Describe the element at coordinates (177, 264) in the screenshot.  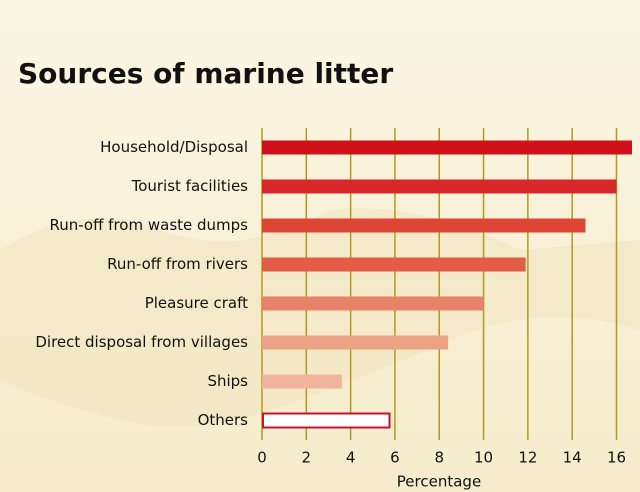
I see `y-tick-label: Run-off from rivers` at that location.